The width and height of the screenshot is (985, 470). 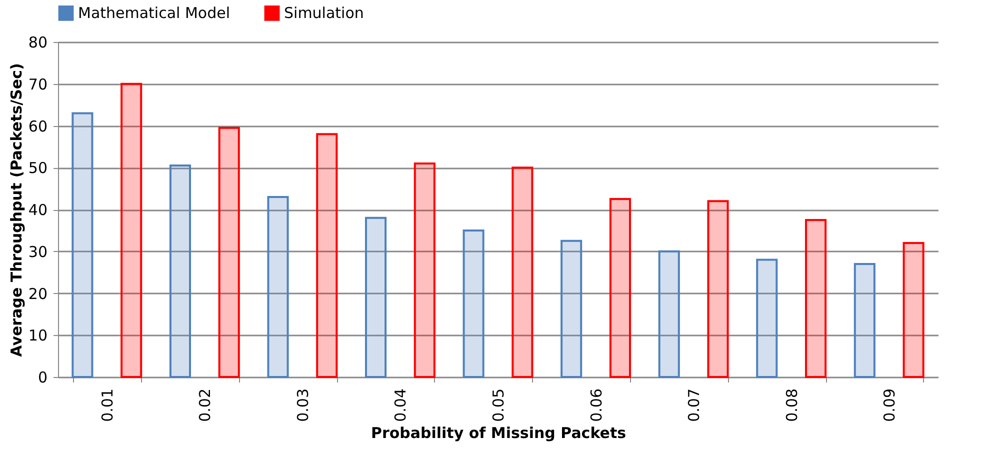 I want to click on x-tick-label: 0.01, so click(x=107, y=405).